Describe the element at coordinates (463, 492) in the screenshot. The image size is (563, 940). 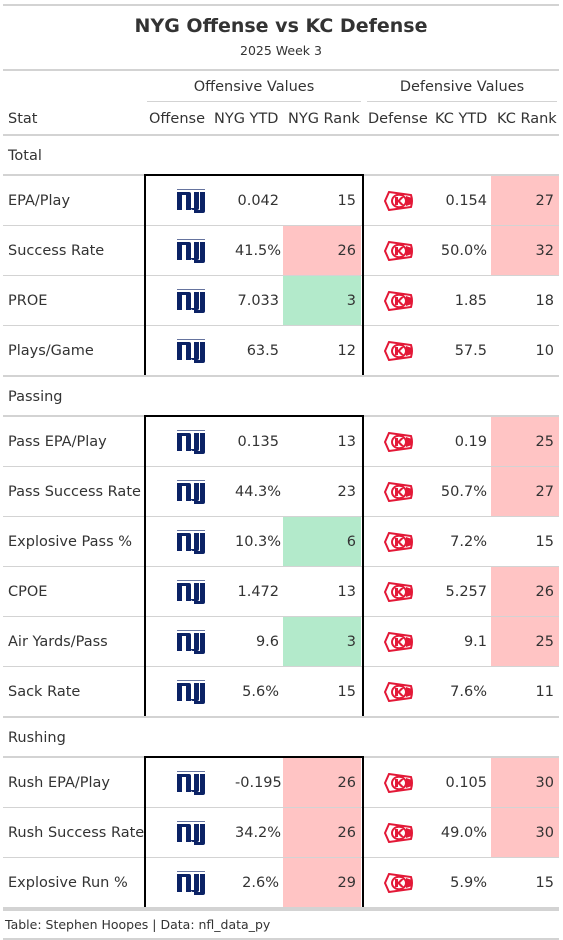
I see `kc-ytd-value: 50.7%` at that location.